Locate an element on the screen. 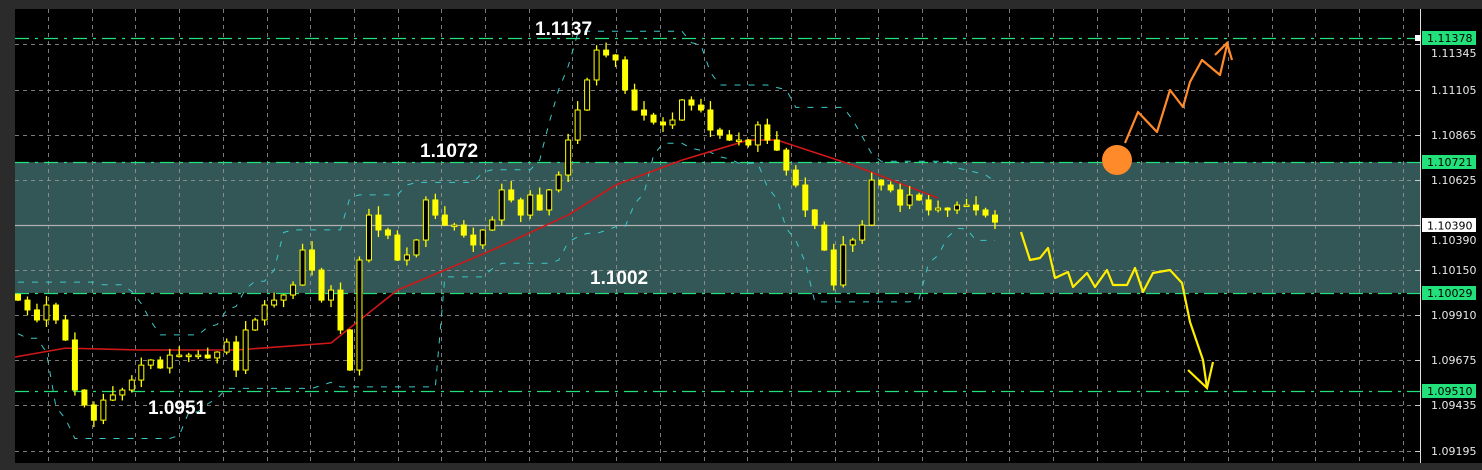  axis-tick-label: 1.10390 is located at coordinates (1454, 240).